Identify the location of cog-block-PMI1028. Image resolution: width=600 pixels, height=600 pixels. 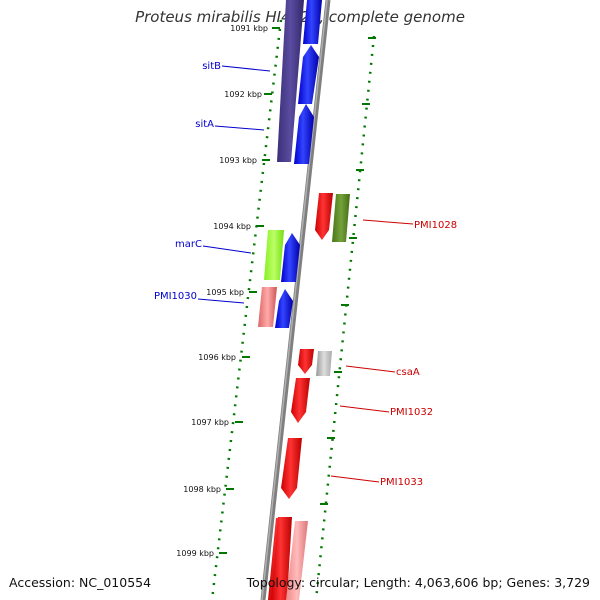
(341, 218).